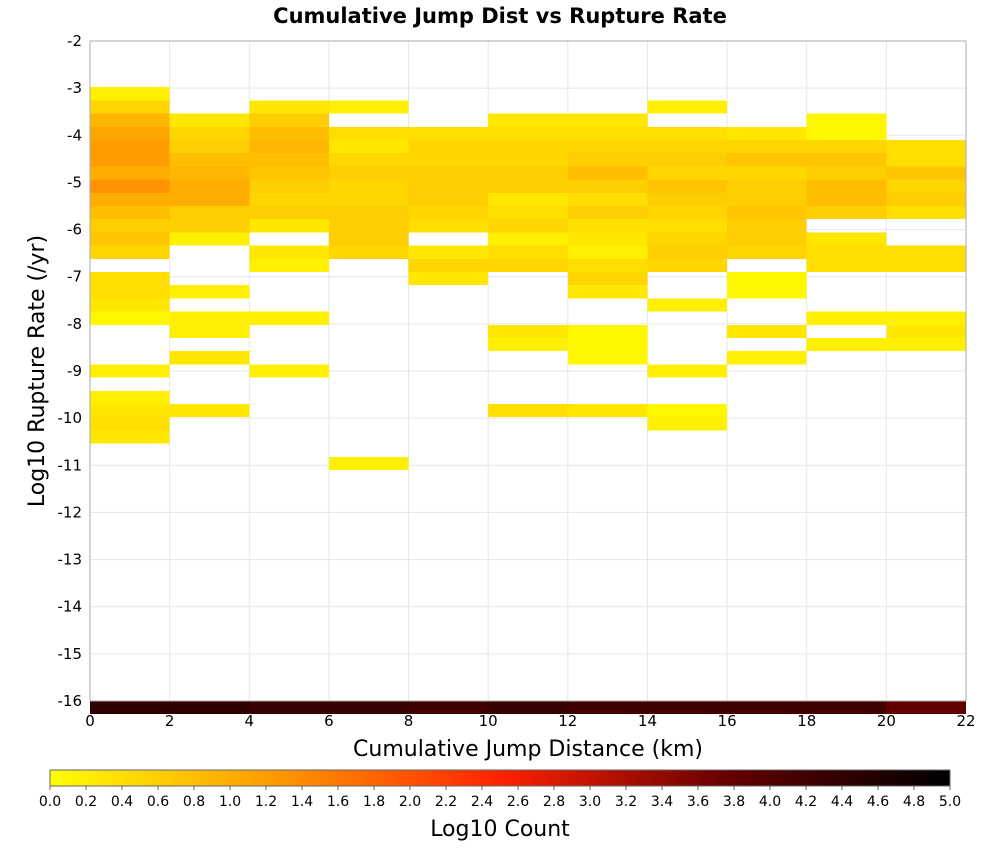 The width and height of the screenshot is (1000, 854). What do you see at coordinates (74, 41) in the screenshot?
I see `y-tick-label: -2` at bounding box center [74, 41].